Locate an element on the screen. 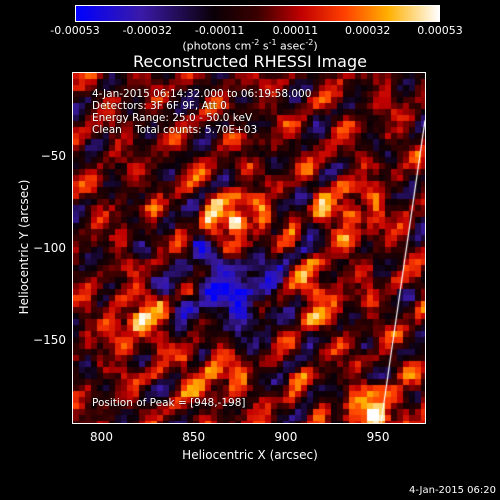 The height and width of the screenshot is (500, 500). energy-annotation: Energy Range: 25.0 - 50.0 keV is located at coordinates (172, 118).